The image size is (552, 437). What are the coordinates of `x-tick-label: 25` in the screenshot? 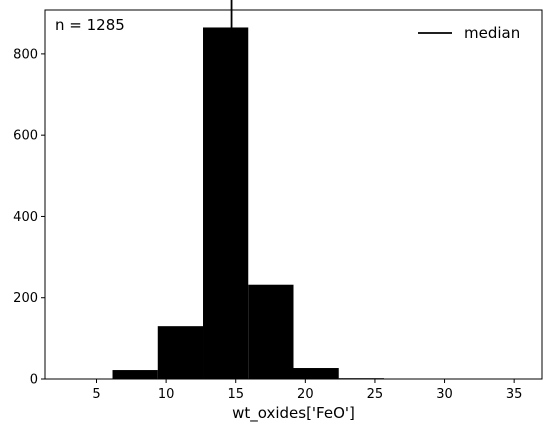 It's located at (375, 394).